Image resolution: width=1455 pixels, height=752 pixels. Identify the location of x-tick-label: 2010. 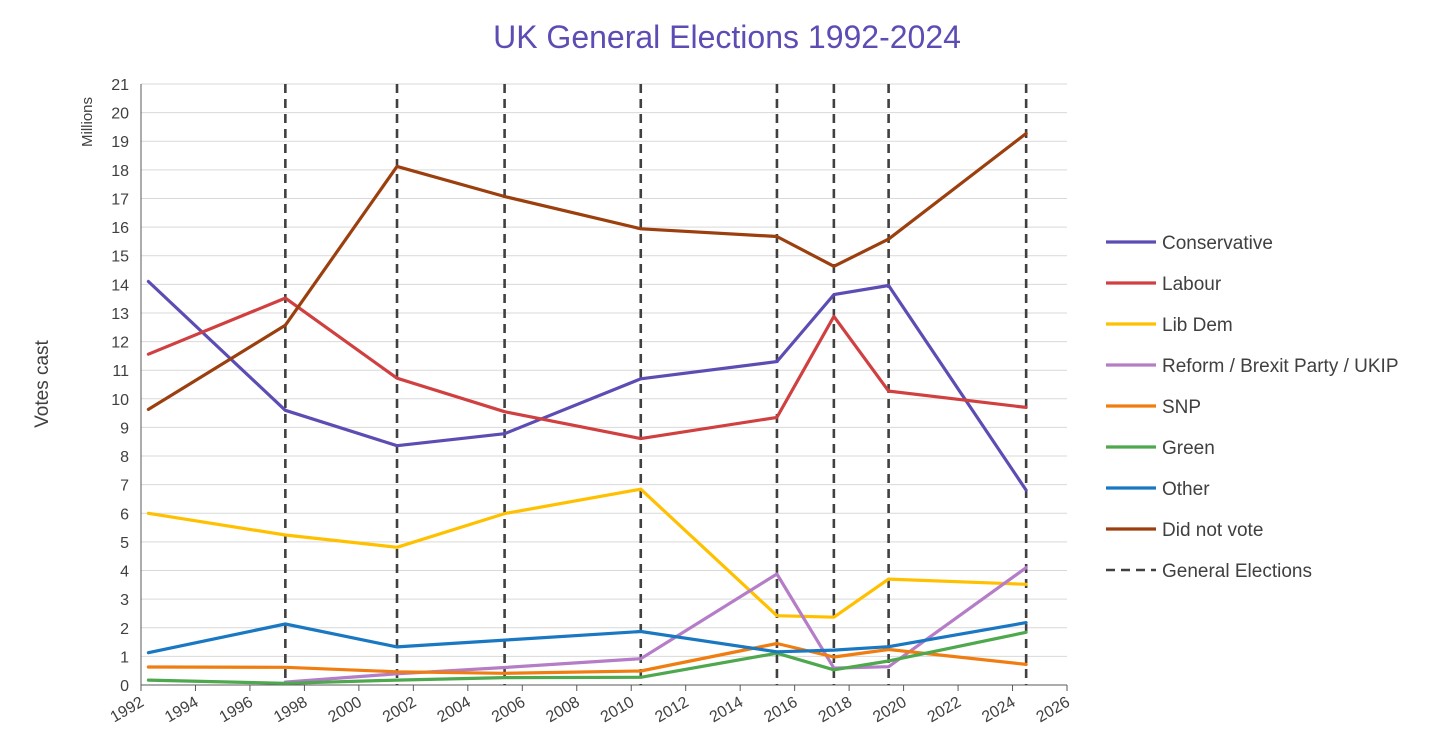
(617, 710).